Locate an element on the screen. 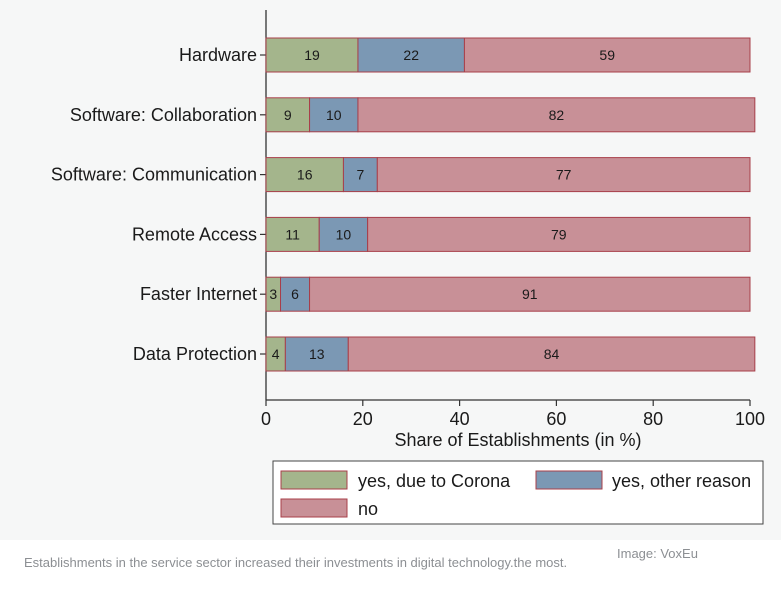 Image resolution: width=781 pixels, height=610 pixels. bar-value-label: 79 is located at coordinates (559, 234).